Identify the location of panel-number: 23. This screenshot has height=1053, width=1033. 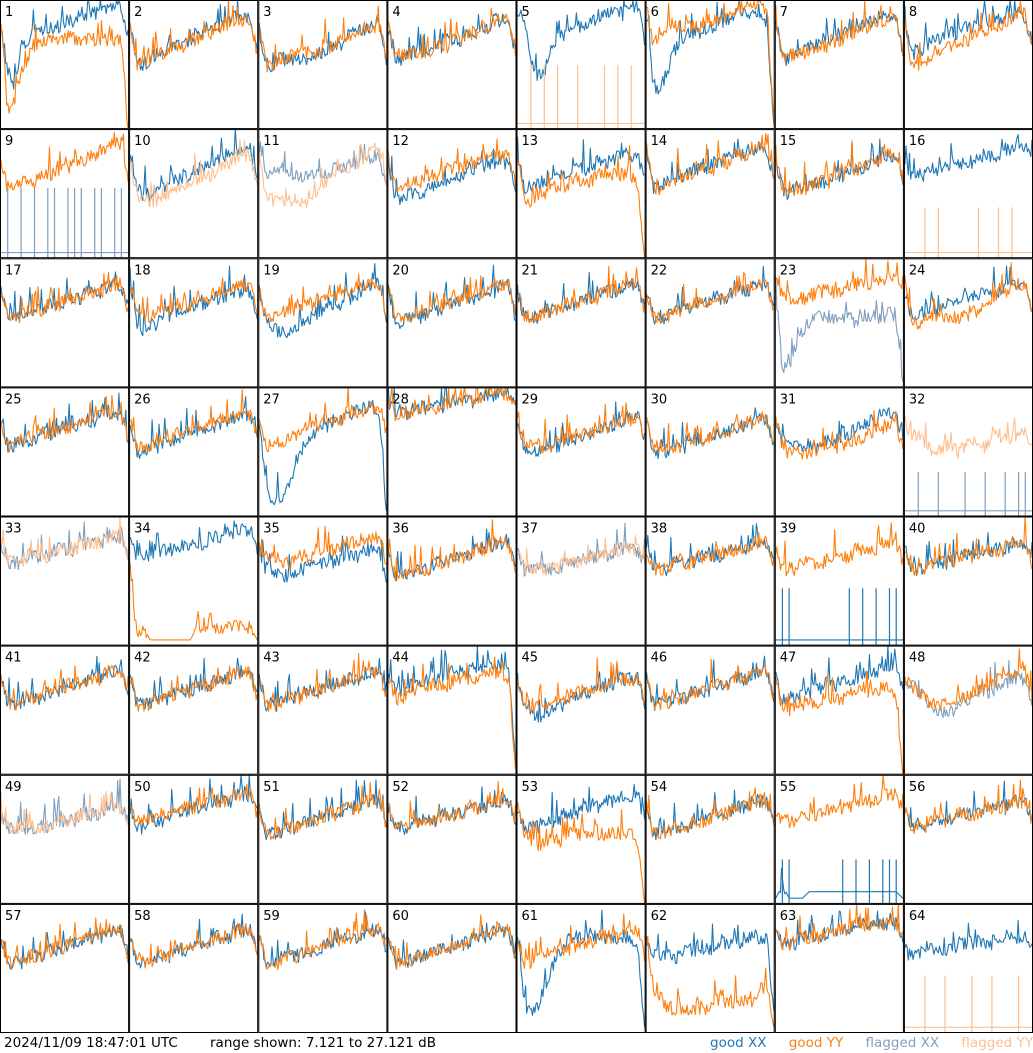
(788, 270).